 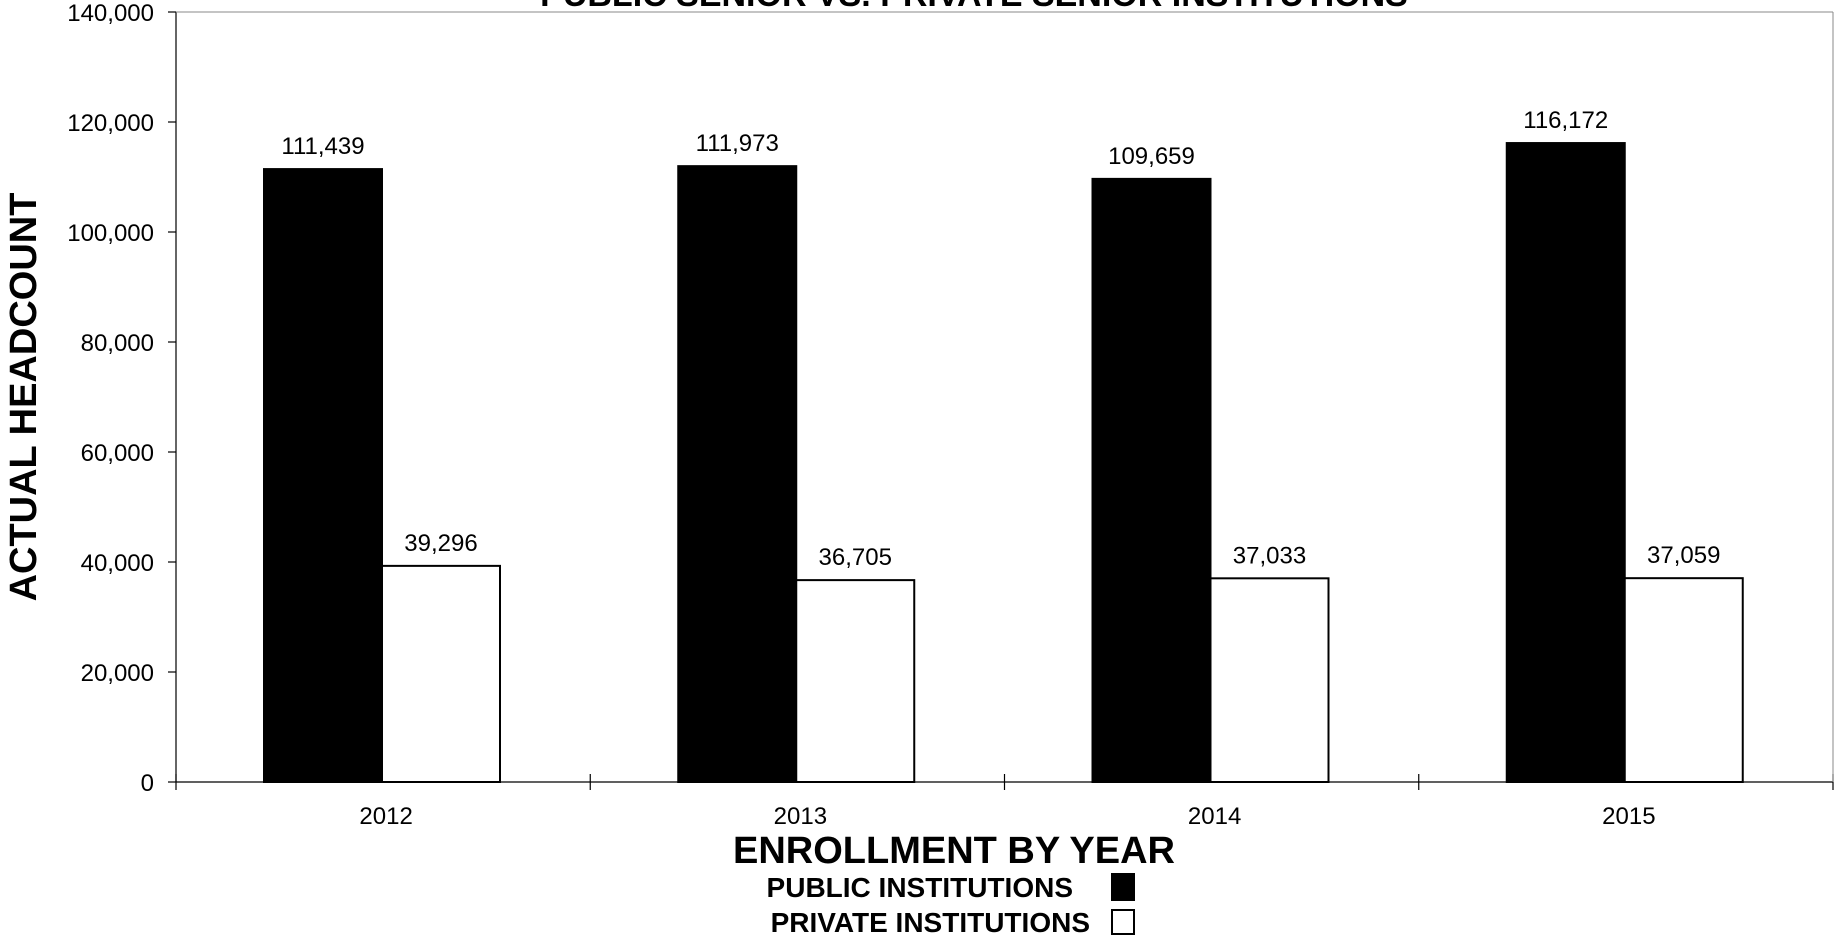 What do you see at coordinates (951, 905) in the screenshot?
I see `legend: PUBLIC INSTITUTIONS PRIVATE INSTITUTIONS` at bounding box center [951, 905].